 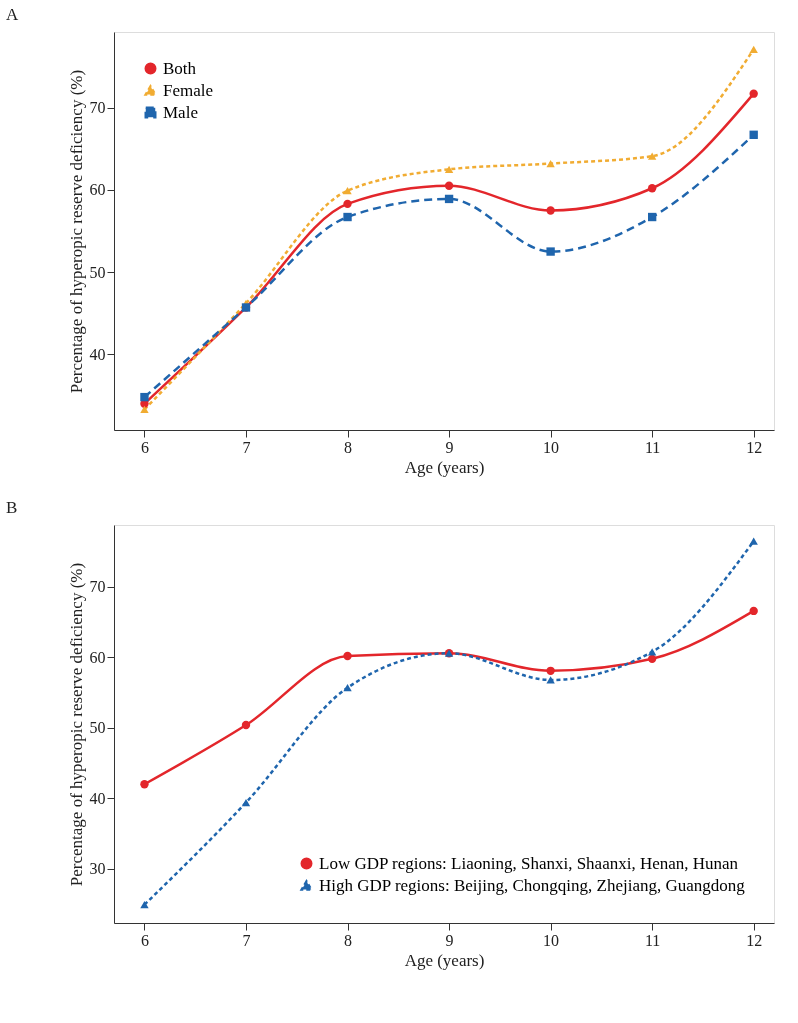 What do you see at coordinates (12, 14) in the screenshot?
I see `chart-title: A` at bounding box center [12, 14].